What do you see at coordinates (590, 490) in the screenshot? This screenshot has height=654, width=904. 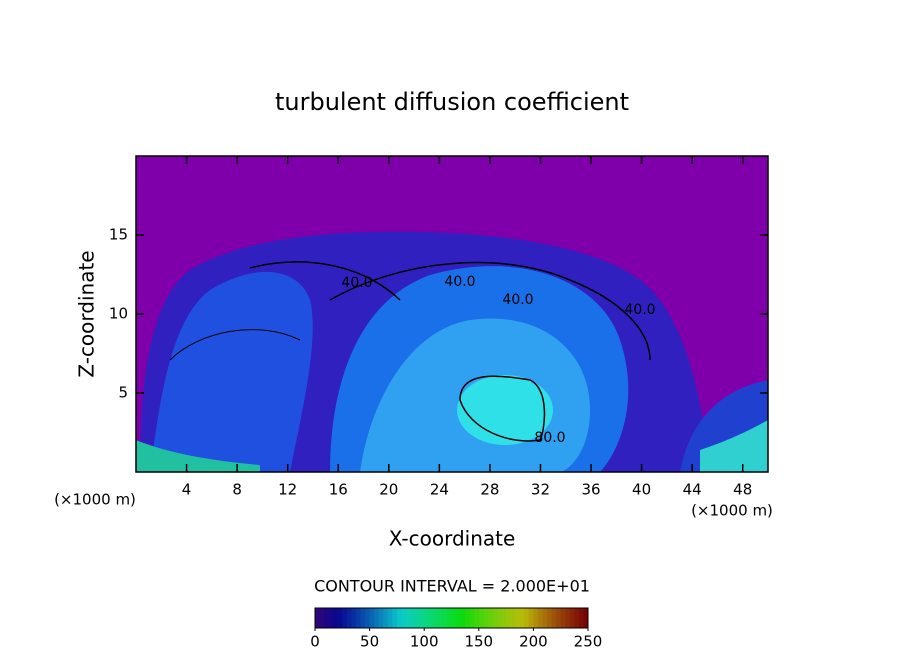 I see `x-tick-label: 36` at bounding box center [590, 490].